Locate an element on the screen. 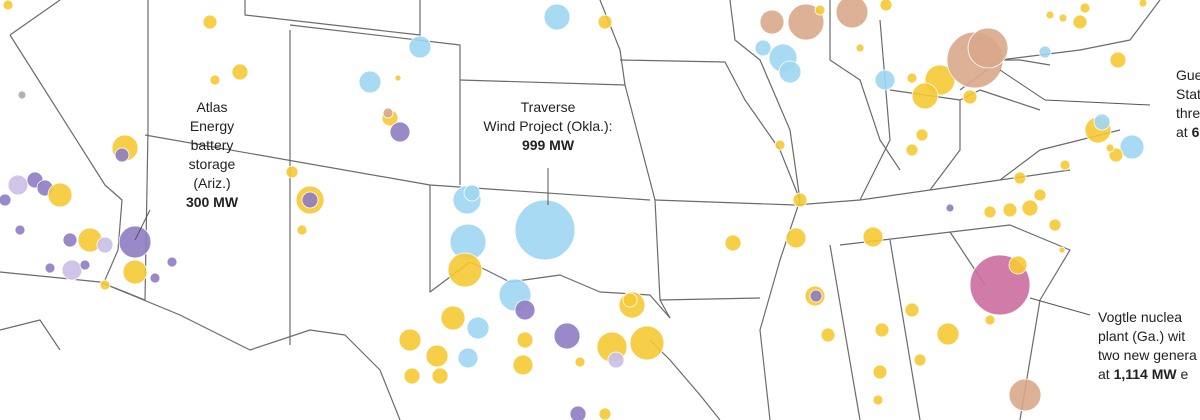 The height and width of the screenshot is (420, 1200). annotation-text: at is located at coordinates (1106, 374).